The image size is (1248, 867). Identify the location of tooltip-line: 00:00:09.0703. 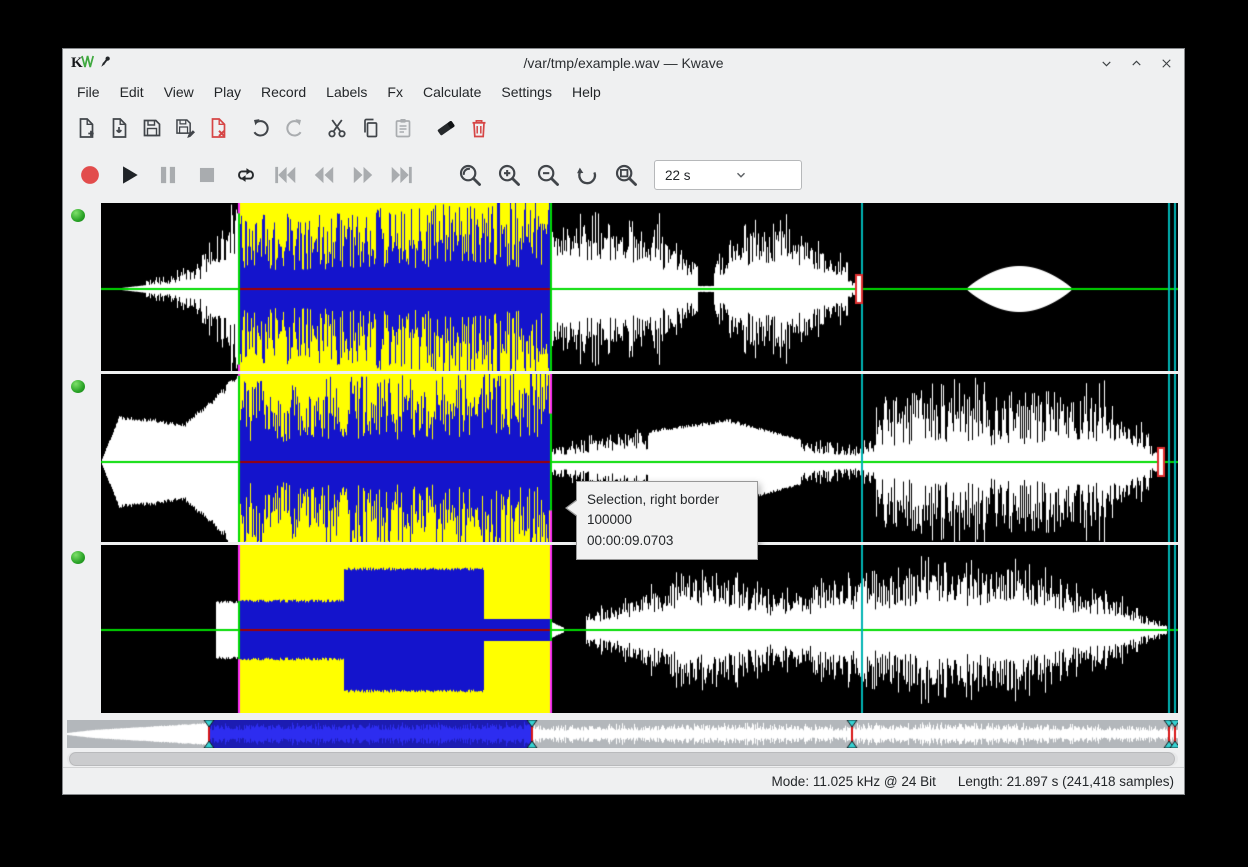
(630, 540).